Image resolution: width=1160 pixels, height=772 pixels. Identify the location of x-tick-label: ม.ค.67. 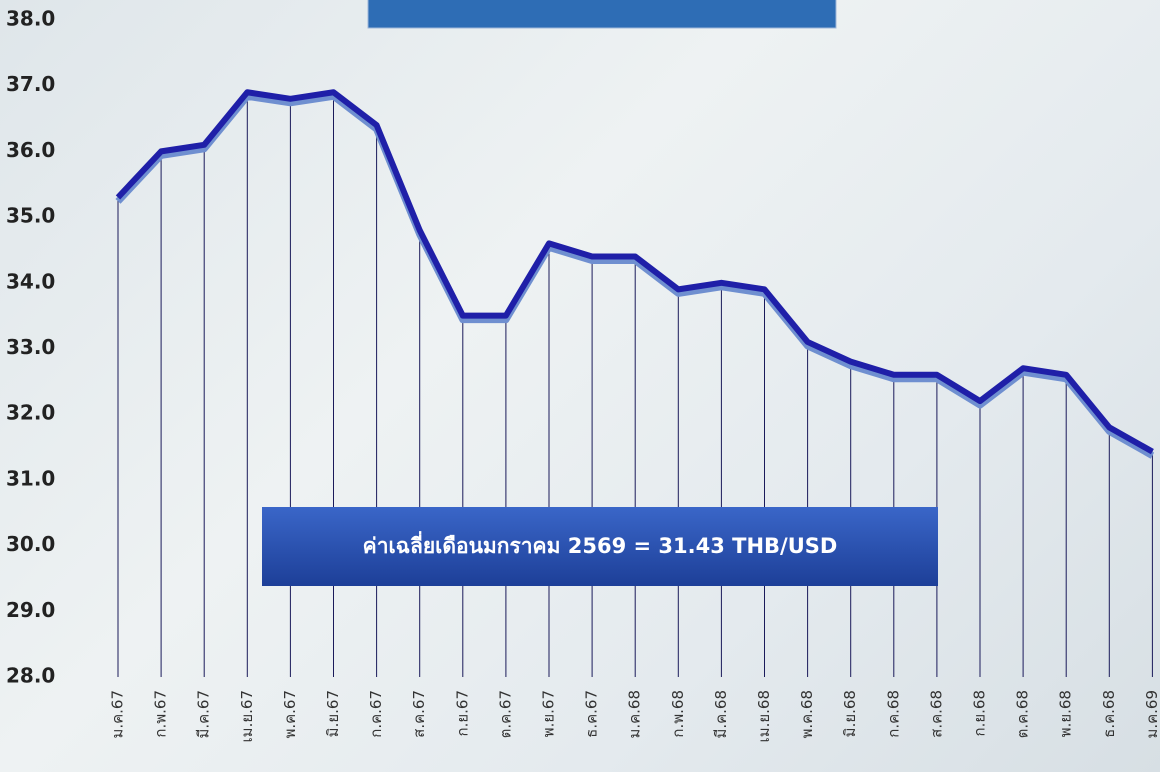
(118, 714).